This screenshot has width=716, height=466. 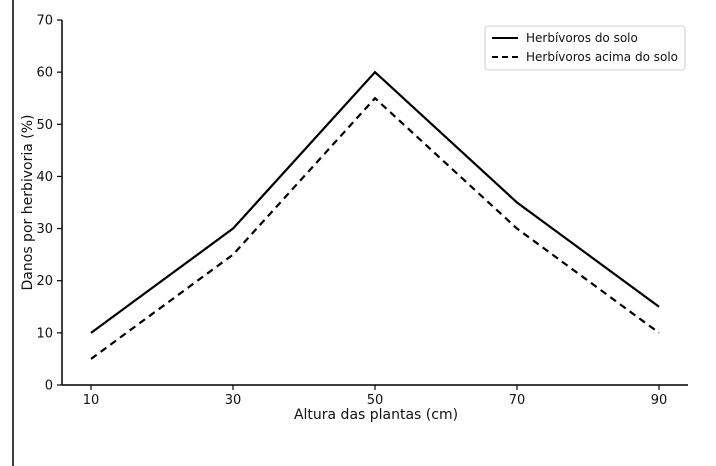 What do you see at coordinates (582, 38) in the screenshot?
I see `legend-label-herbivoros-do-solo: Herbívoros do solo` at bounding box center [582, 38].